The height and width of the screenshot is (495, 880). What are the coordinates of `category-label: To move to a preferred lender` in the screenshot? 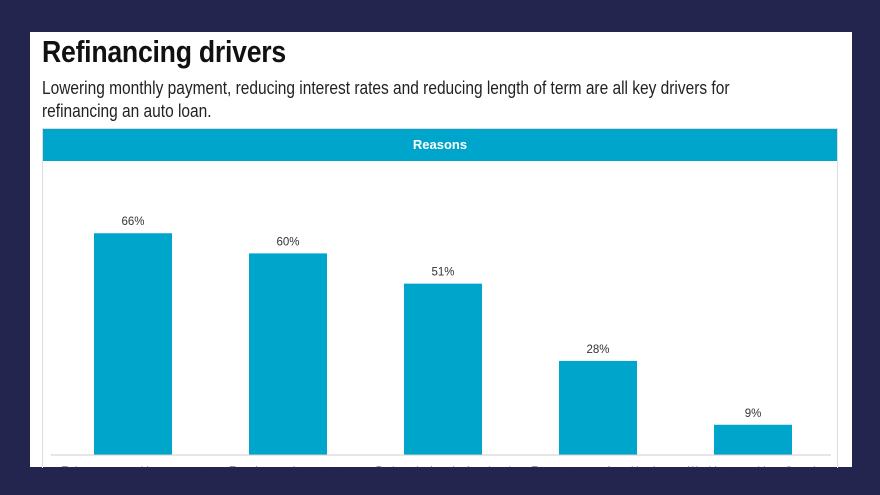 It's located at (598, 466).